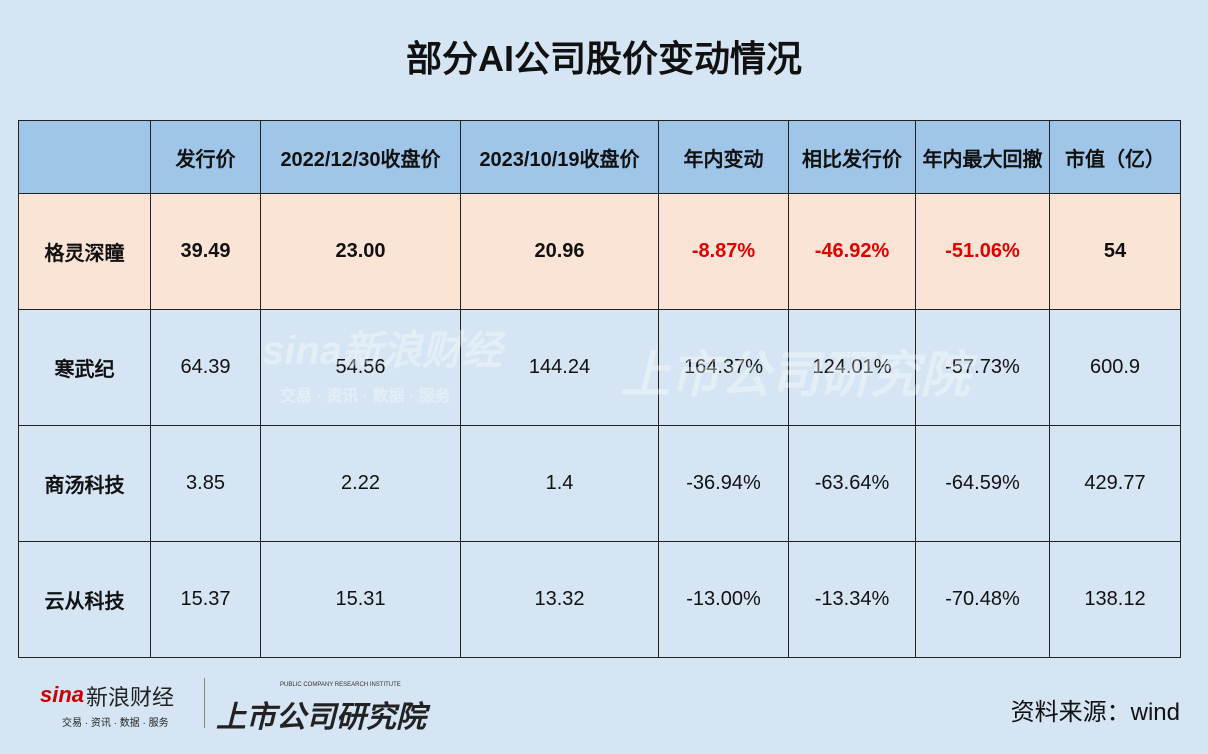  Describe the element at coordinates (852, 367) in the screenshot. I see `table-cell: 124.01%` at that location.